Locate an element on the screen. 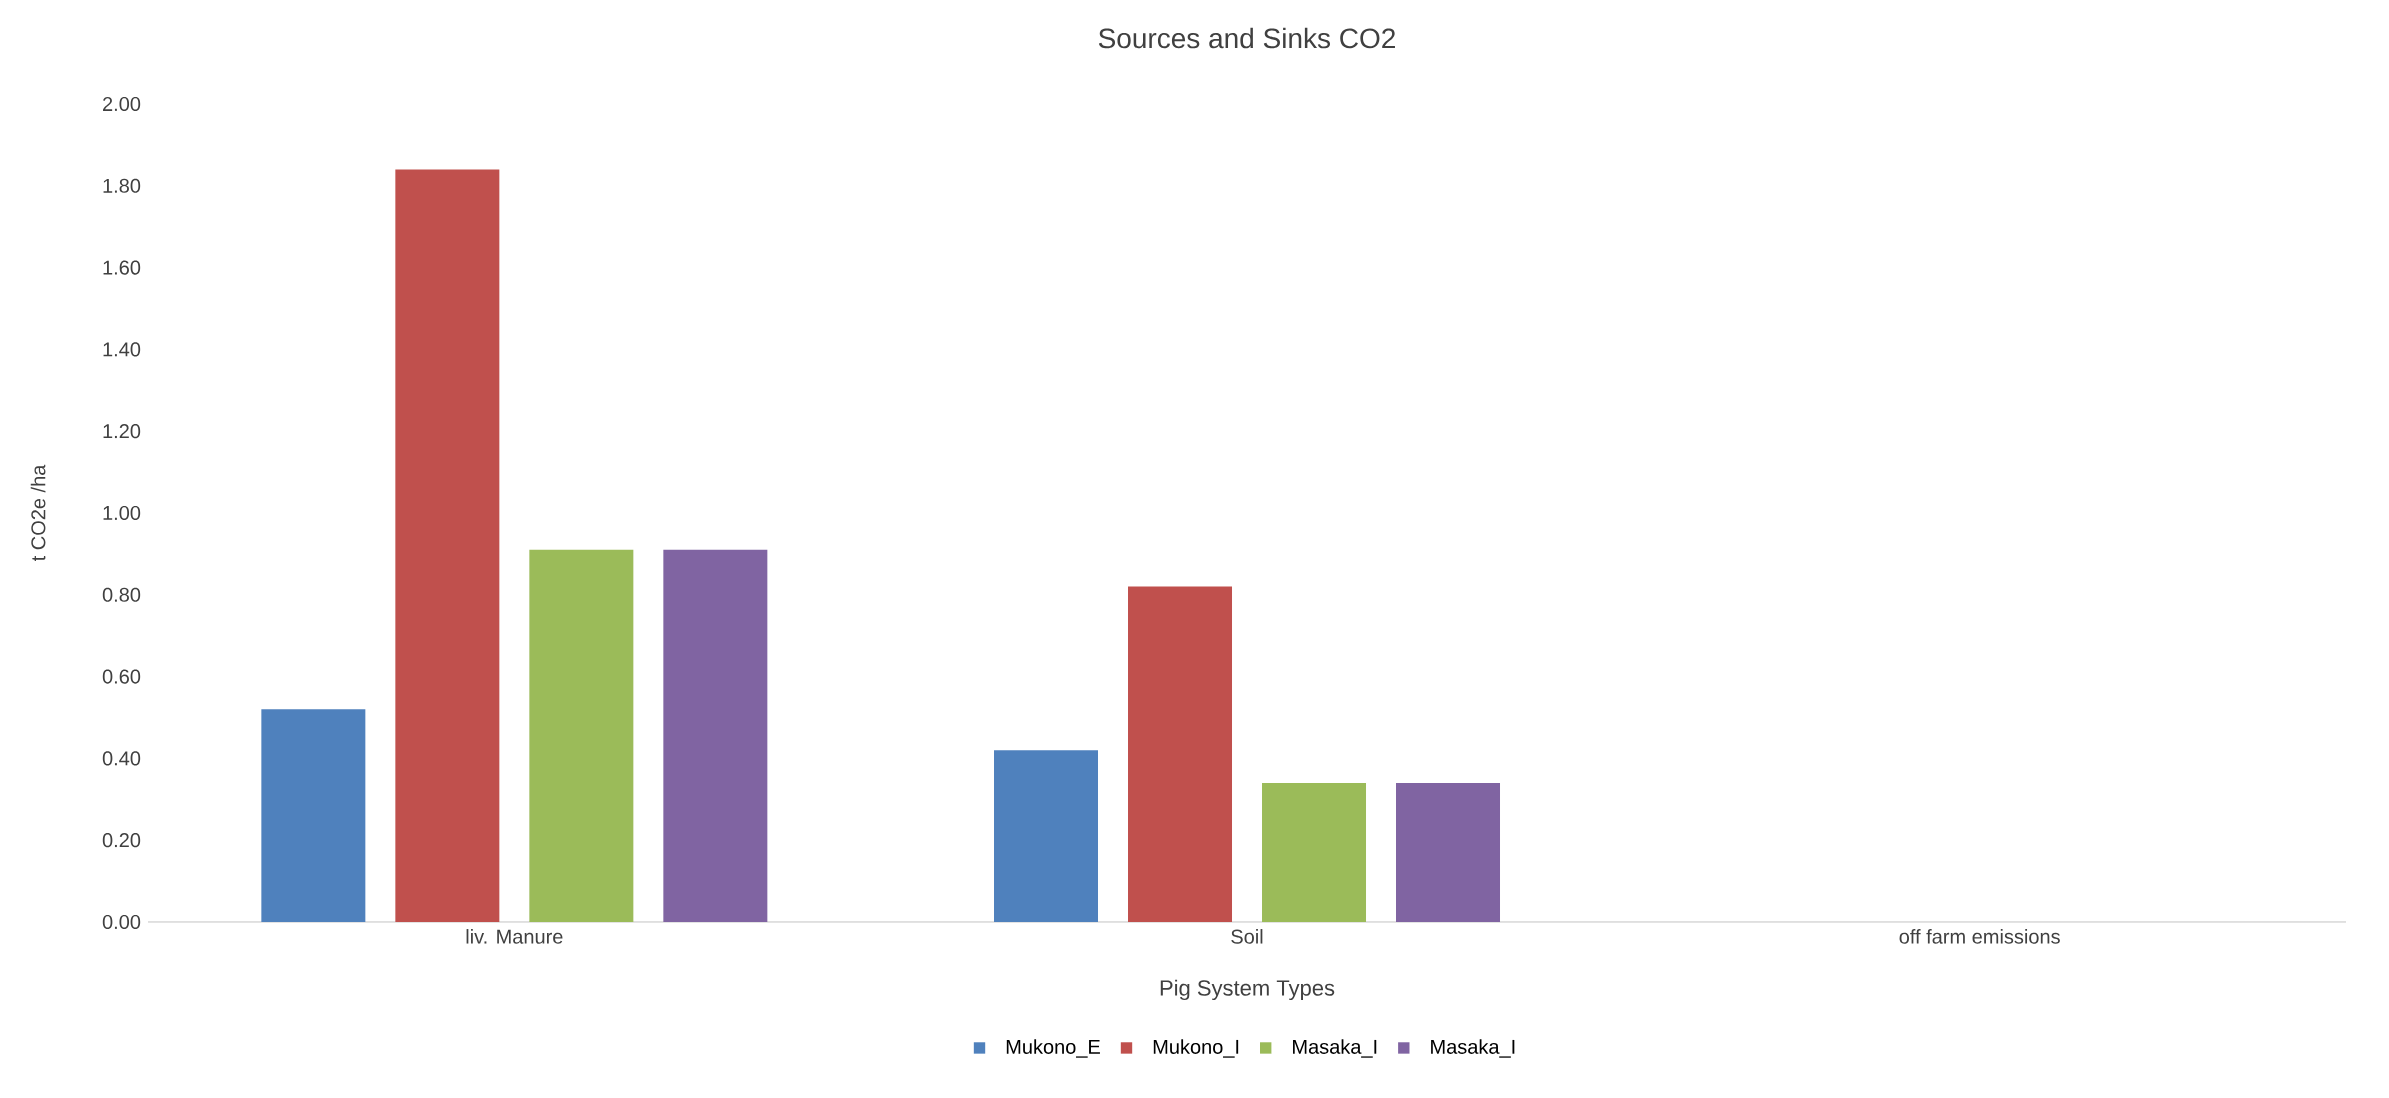 This screenshot has height=1098, width=2389. y-tick-label: 0.00 is located at coordinates (121, 922).